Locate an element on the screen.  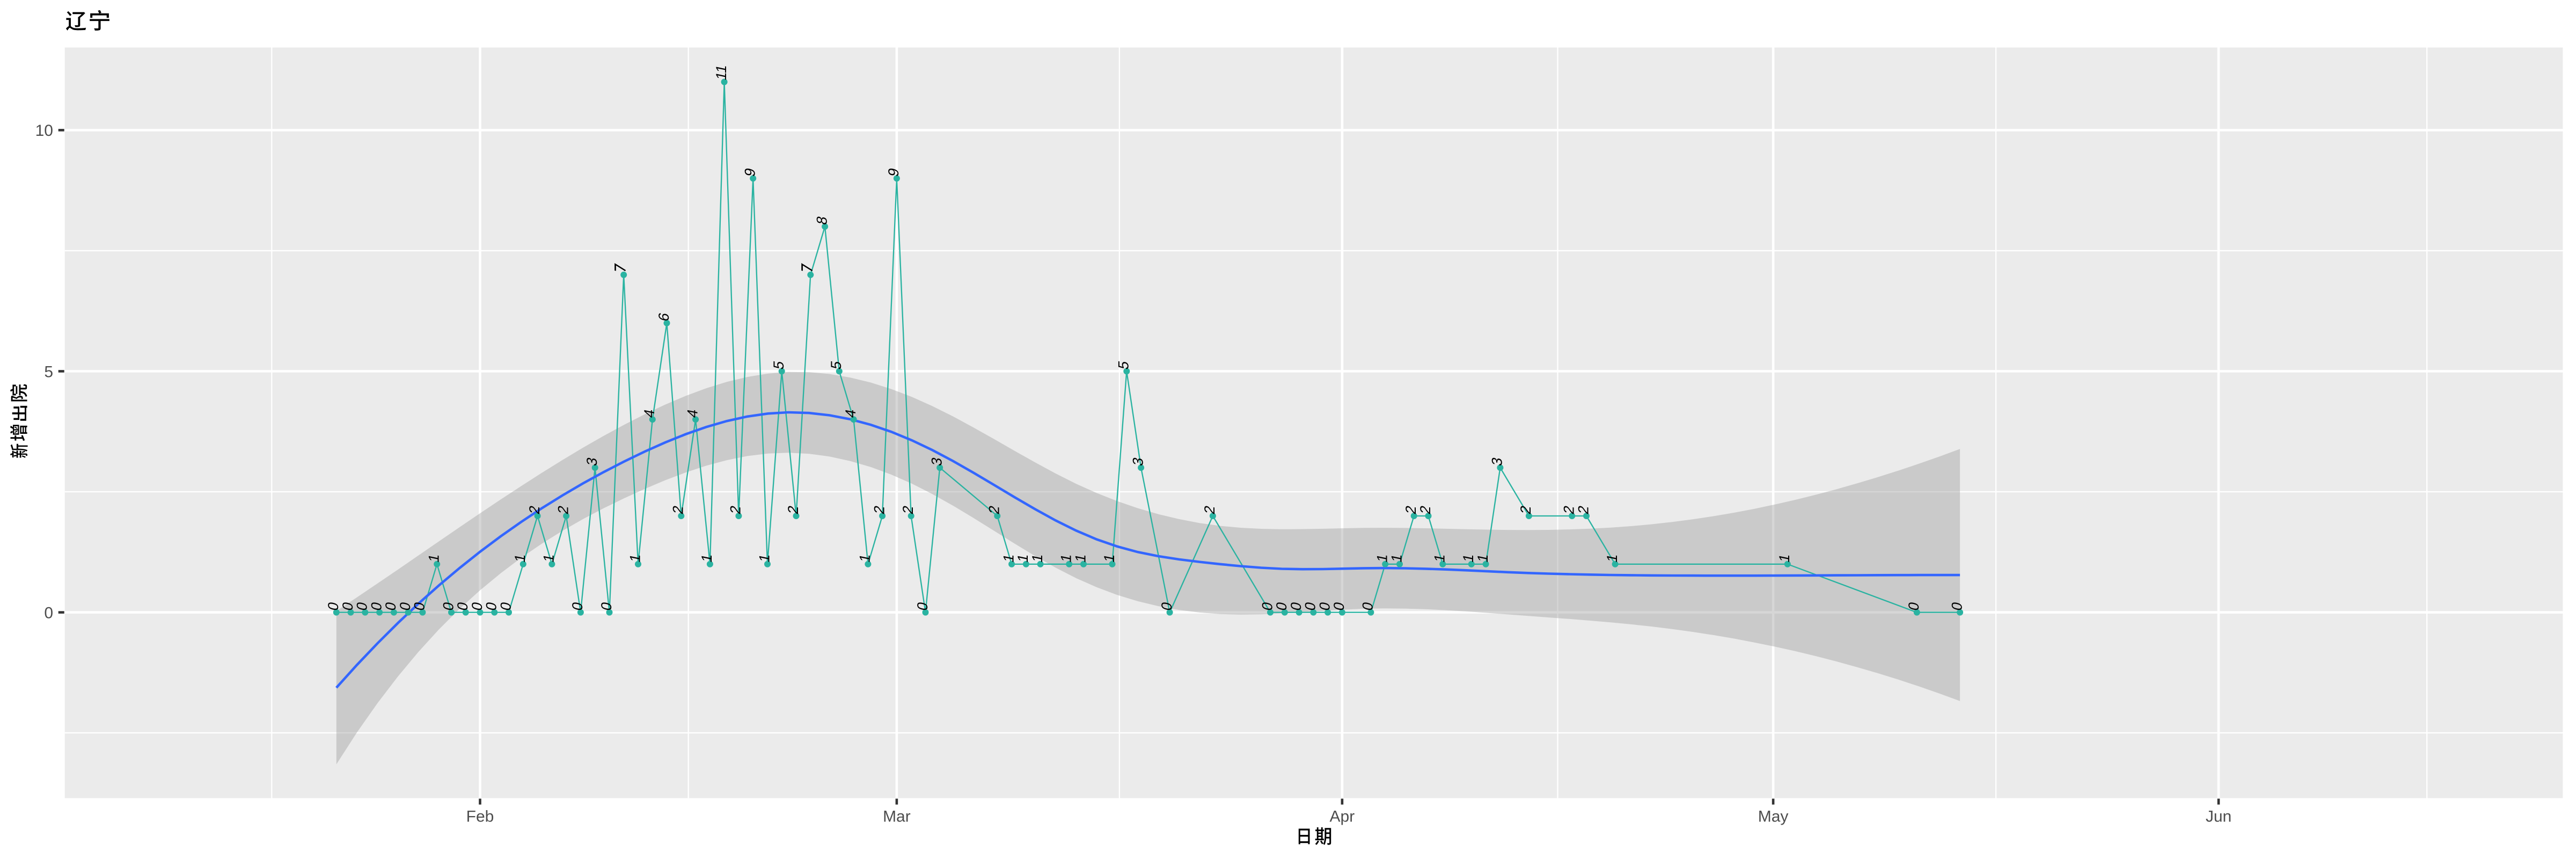
svg-text: Feb is located at coordinates (480, 817).